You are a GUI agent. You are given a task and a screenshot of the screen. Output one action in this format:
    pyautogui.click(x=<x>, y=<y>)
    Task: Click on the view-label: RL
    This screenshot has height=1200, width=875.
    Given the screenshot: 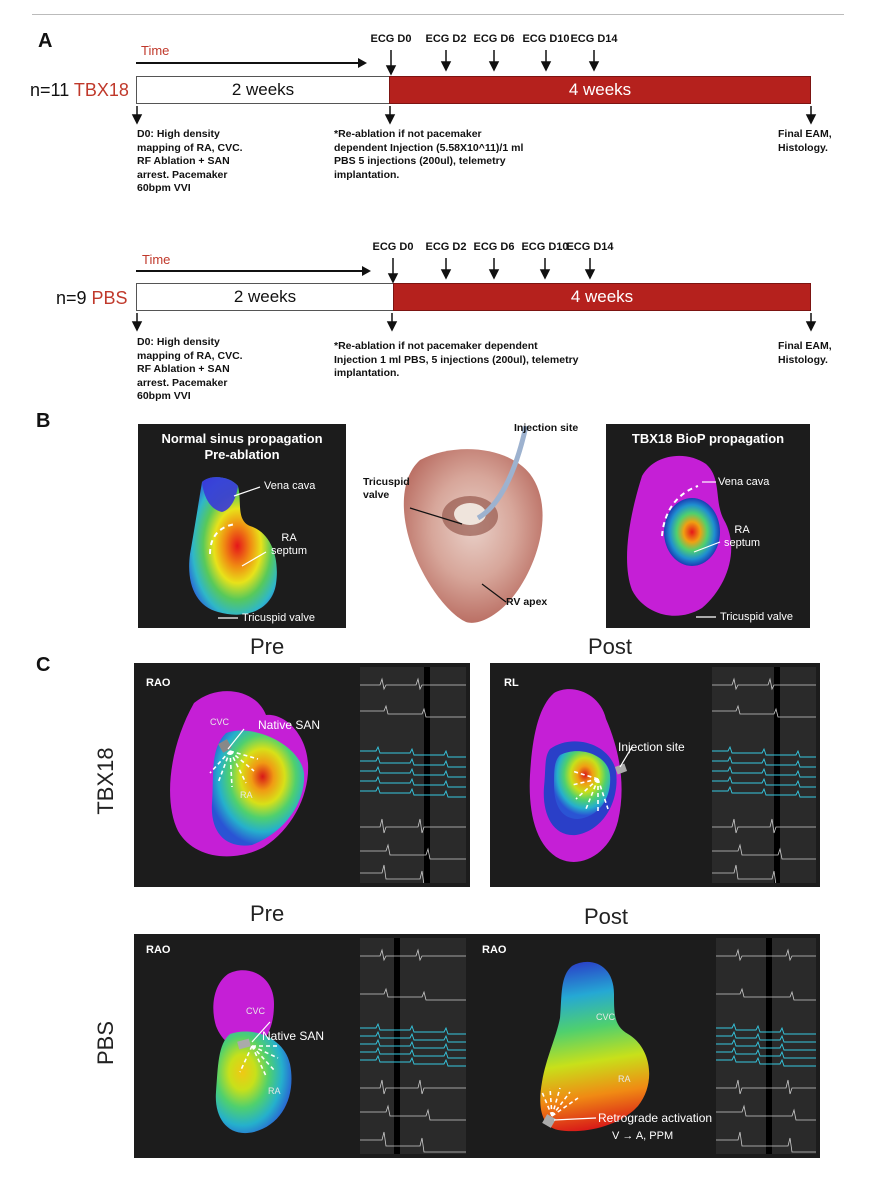 What is the action you would take?
    pyautogui.click(x=511, y=683)
    